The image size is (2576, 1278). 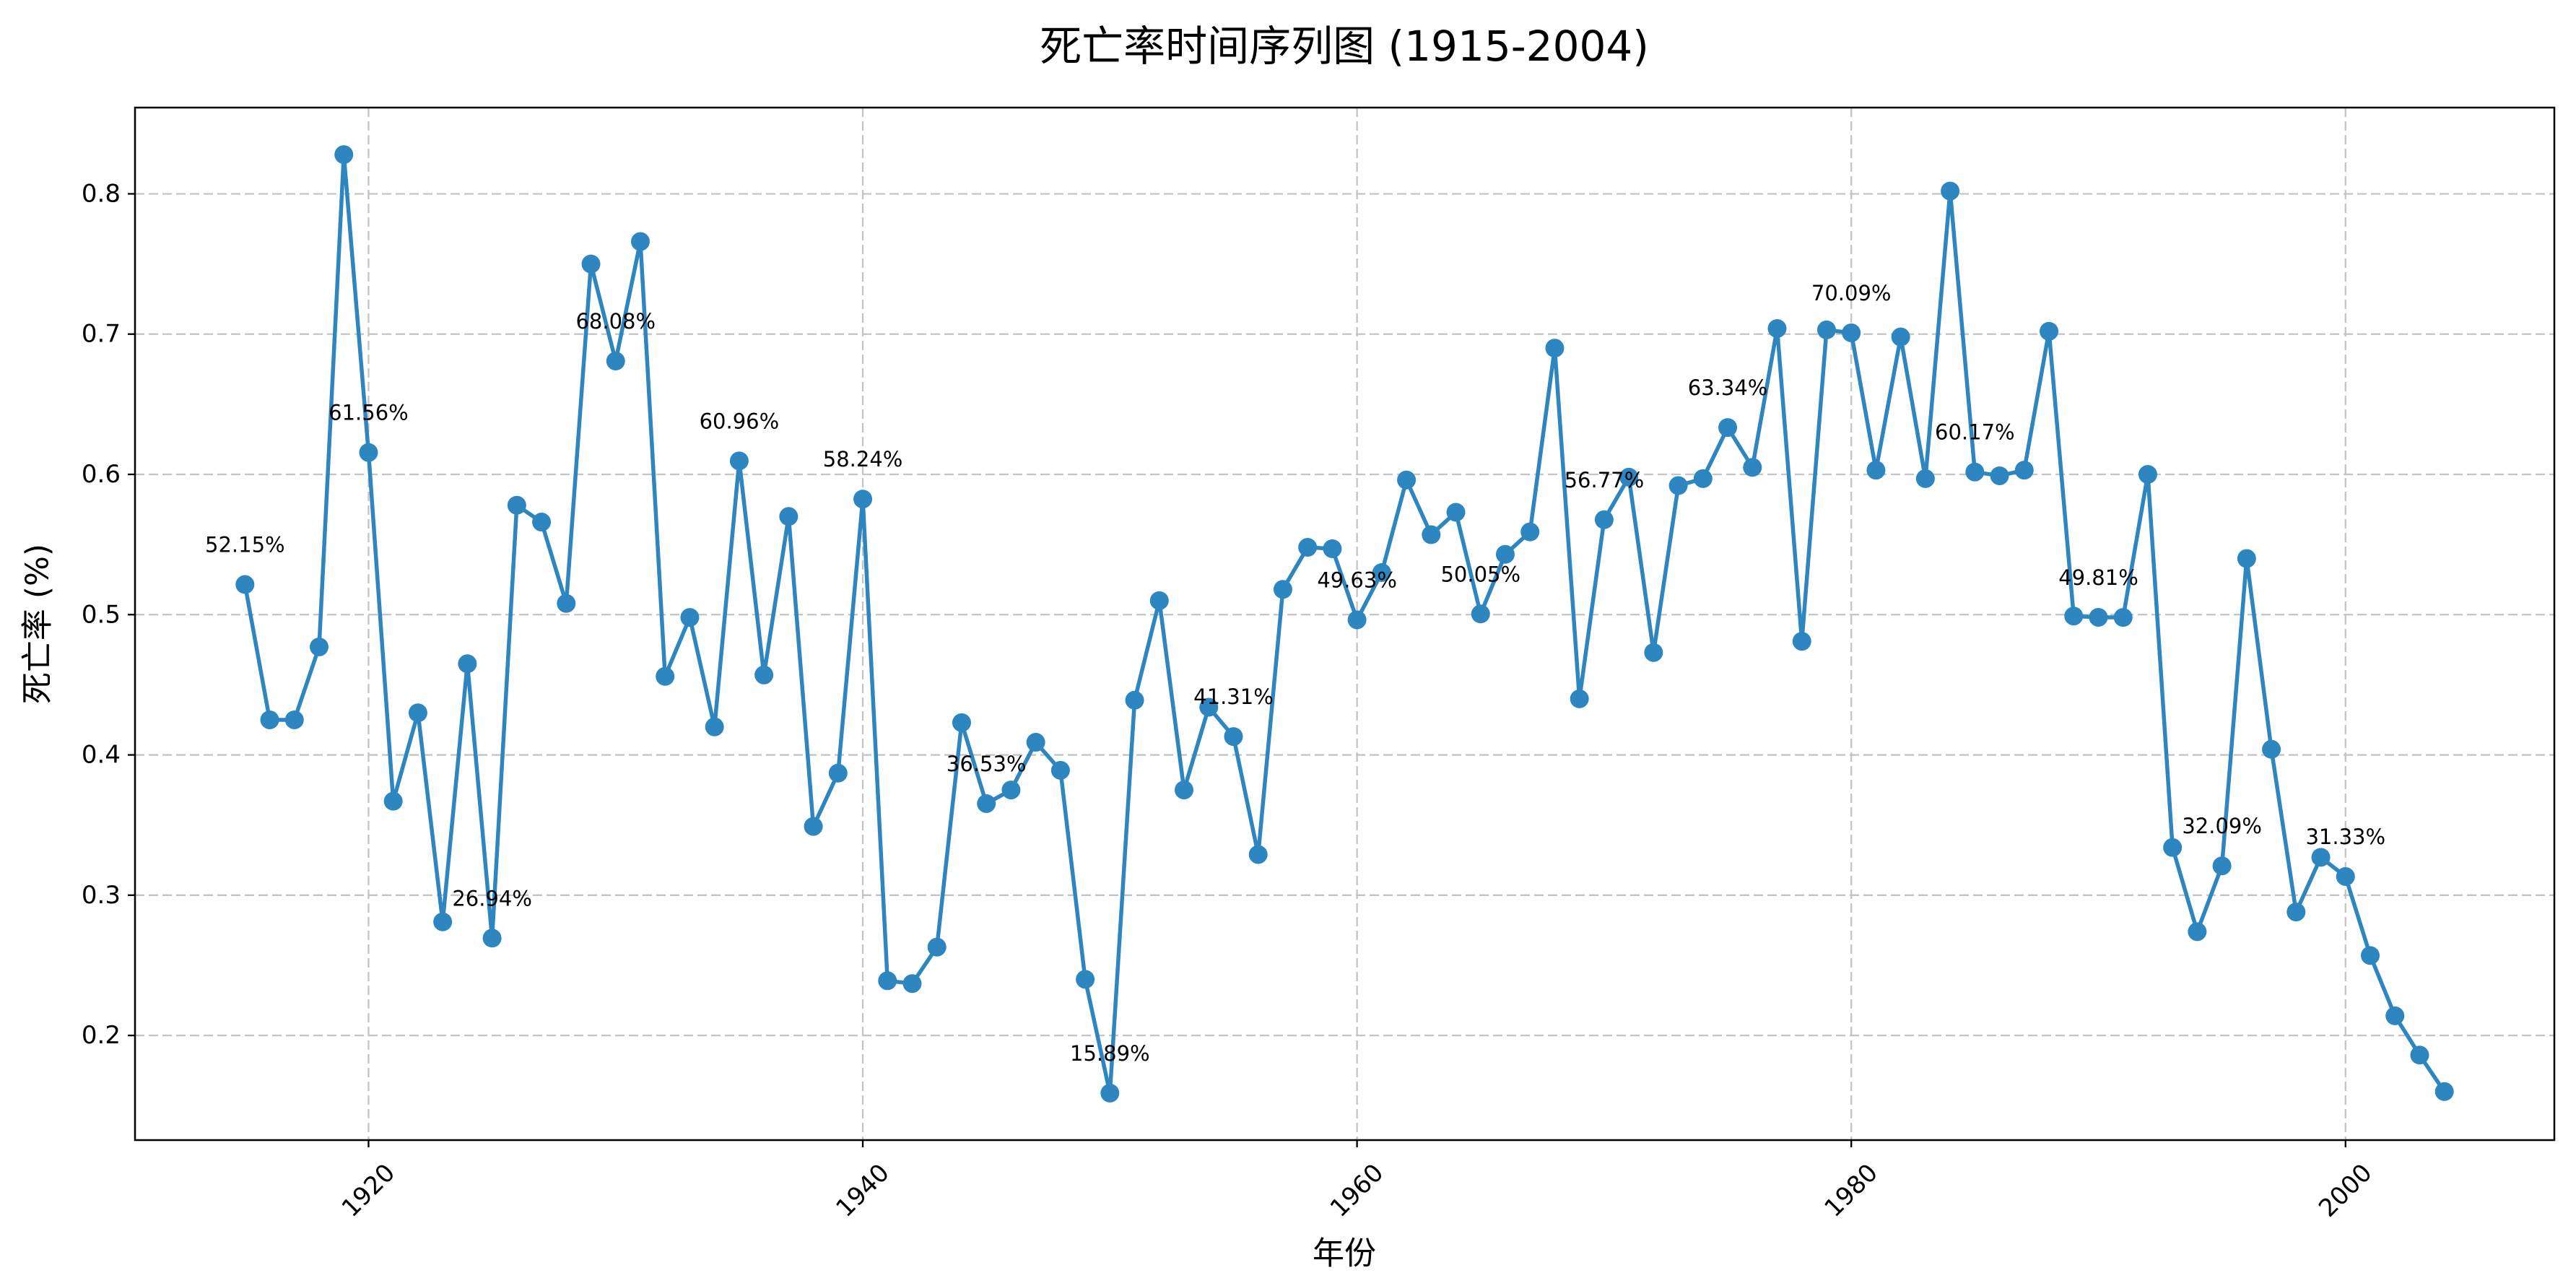 I want to click on data-label: 41.31%, so click(x=1233, y=696).